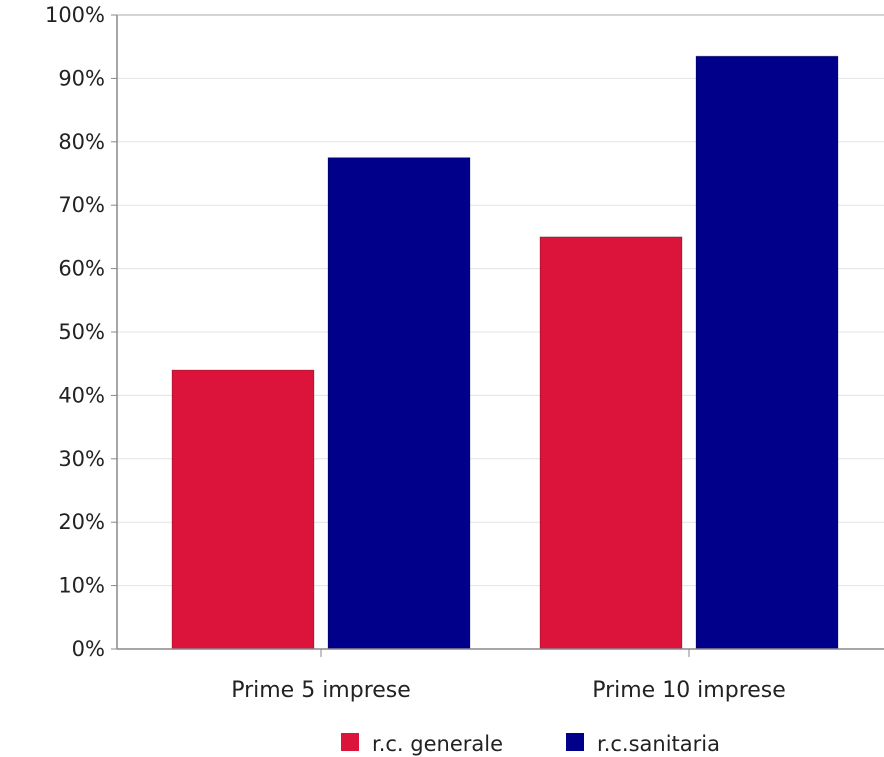  What do you see at coordinates (81, 586) in the screenshot?
I see `y-tick-label: 10%` at bounding box center [81, 586].